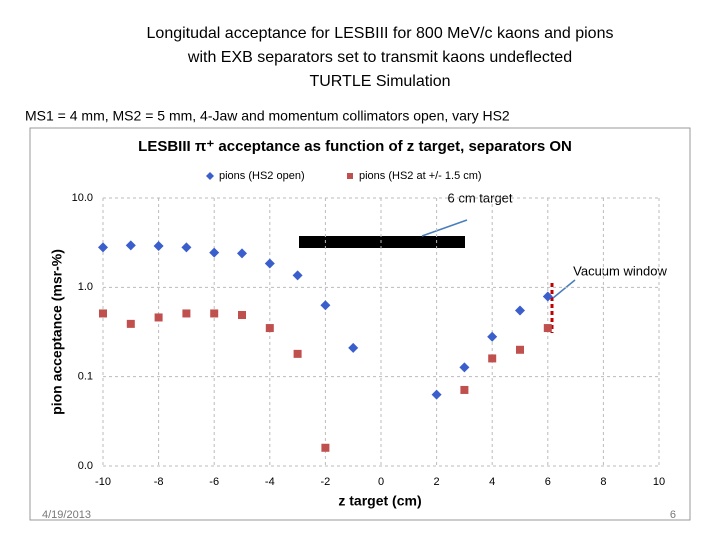  What do you see at coordinates (85, 287) in the screenshot?
I see `y-tick-label: 1.0` at bounding box center [85, 287].